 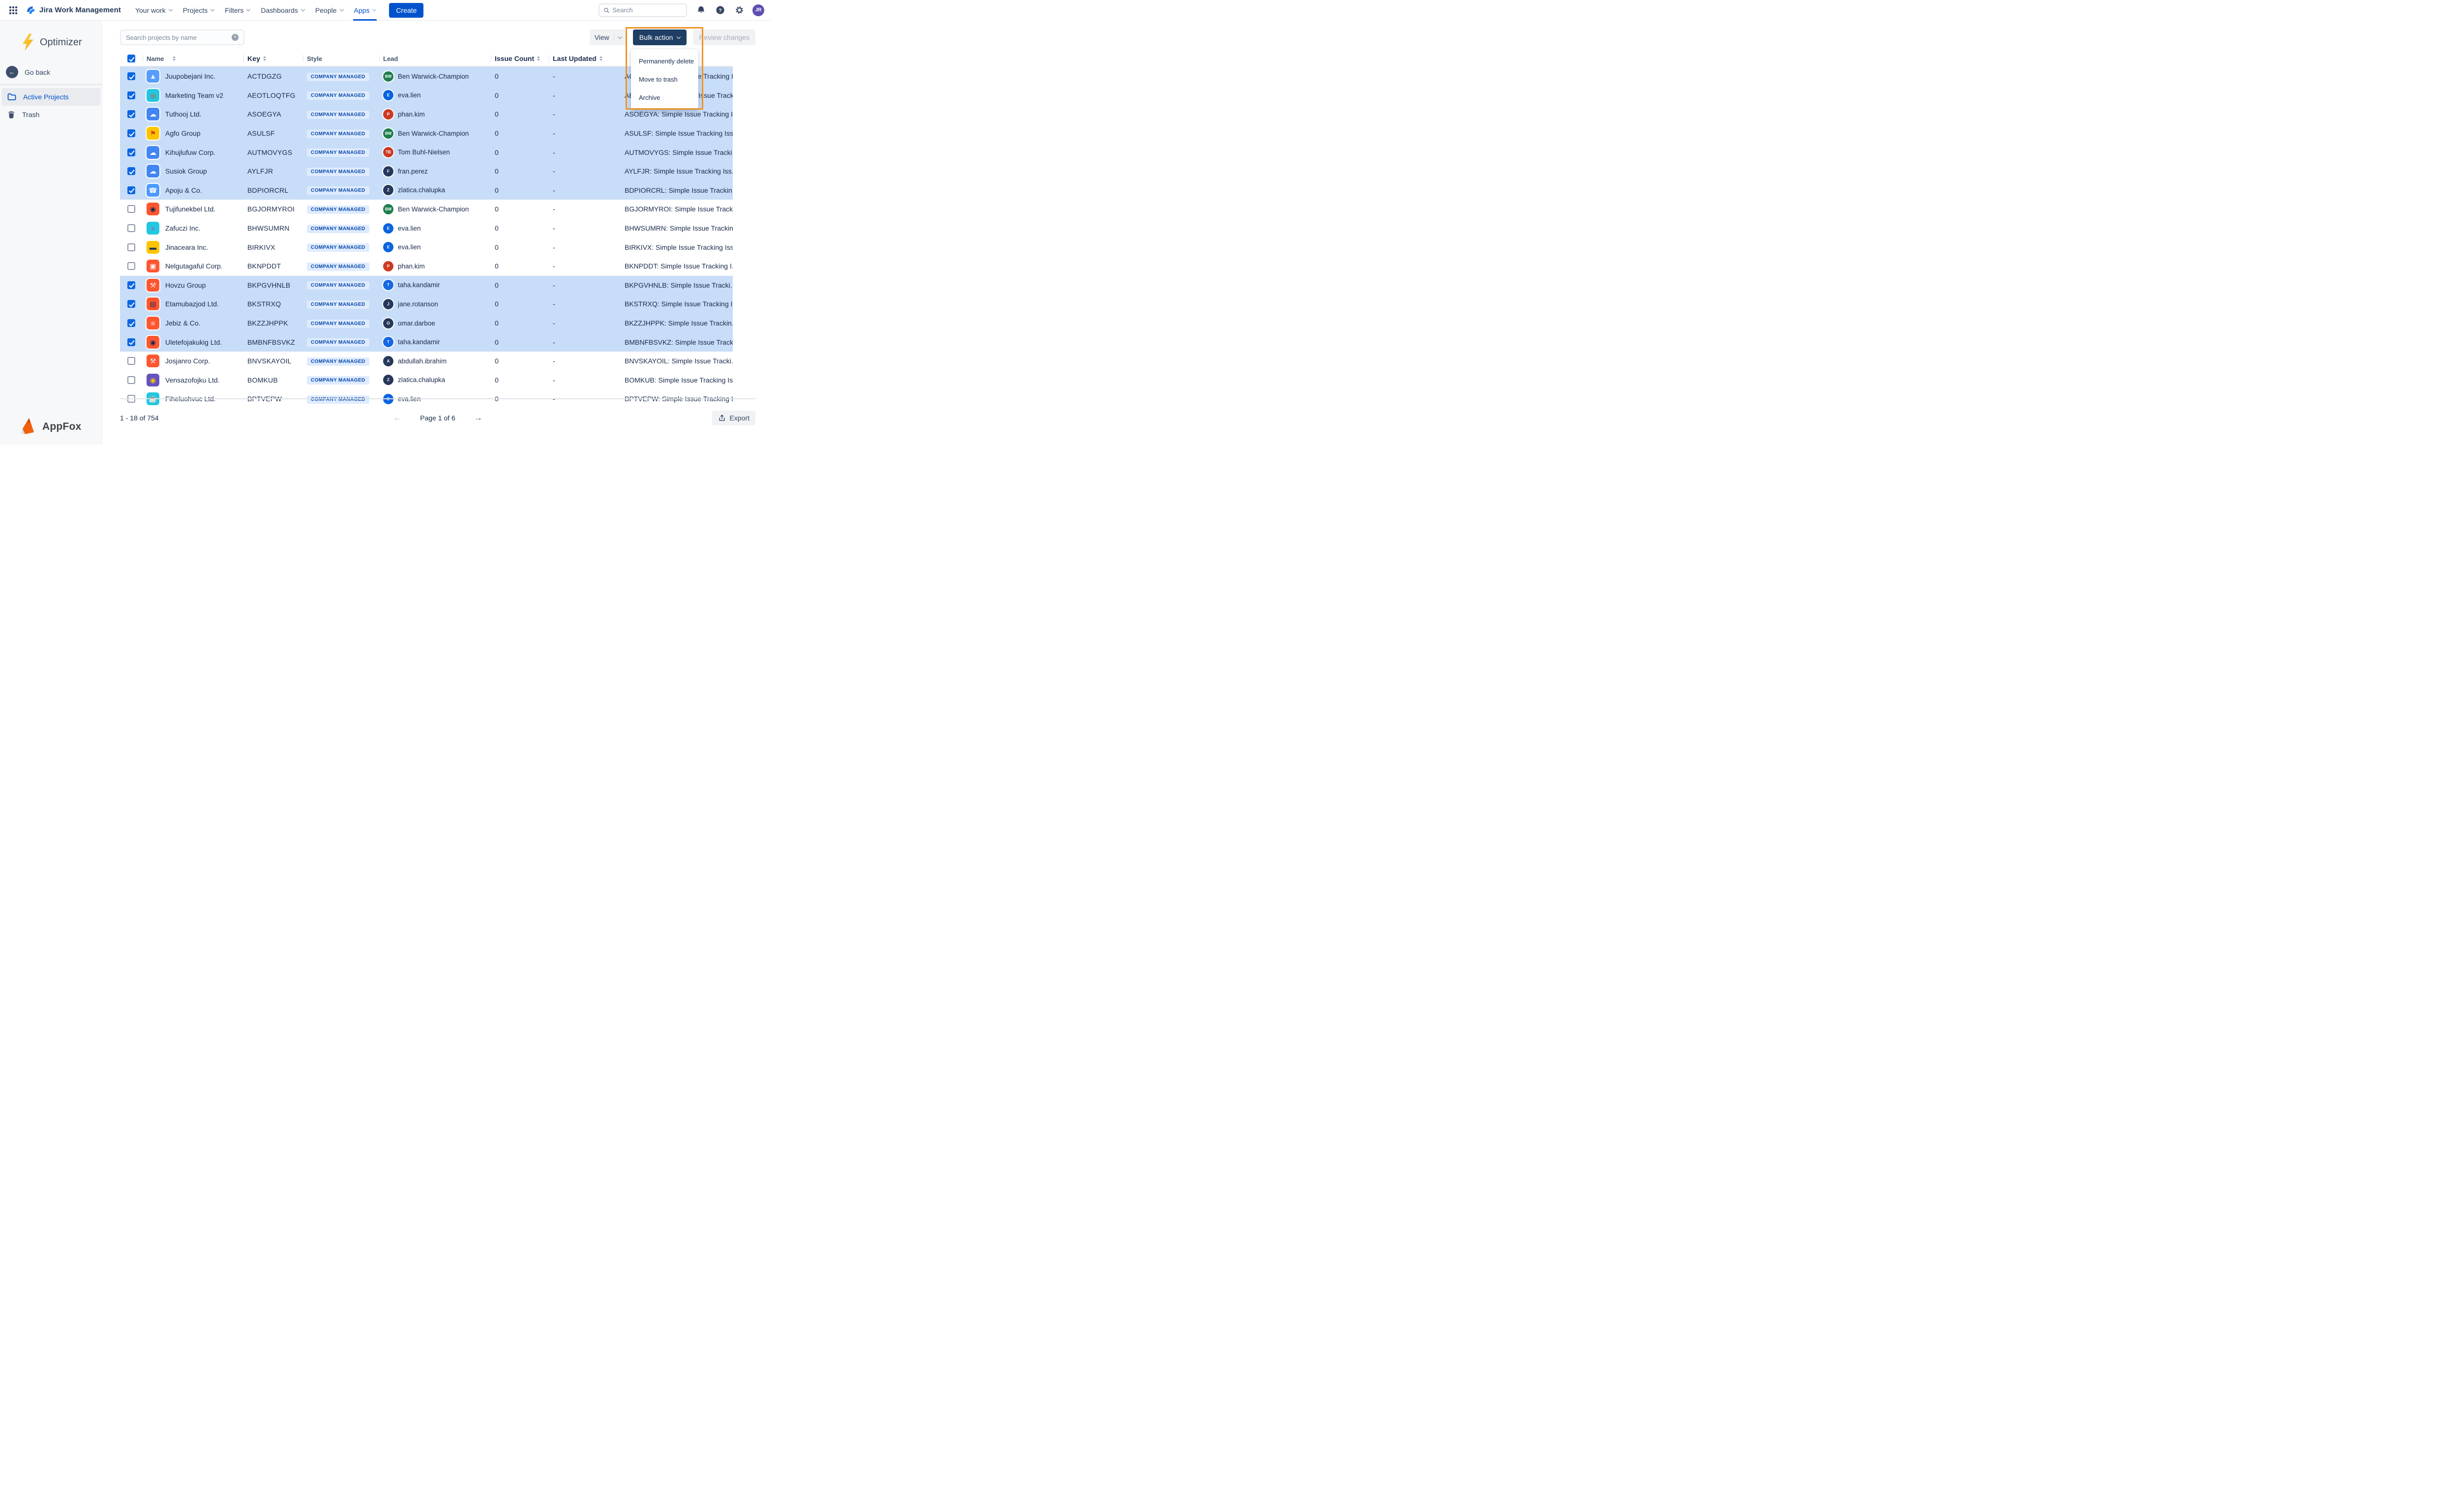 I want to click on view-button: View, so click(x=608, y=37).